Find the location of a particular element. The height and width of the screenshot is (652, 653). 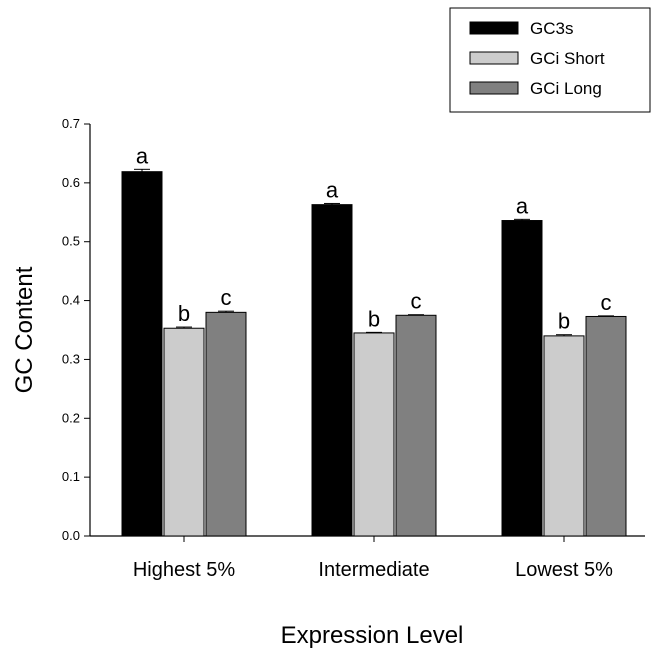

y-tick-label: 0.7 is located at coordinates (71, 123).